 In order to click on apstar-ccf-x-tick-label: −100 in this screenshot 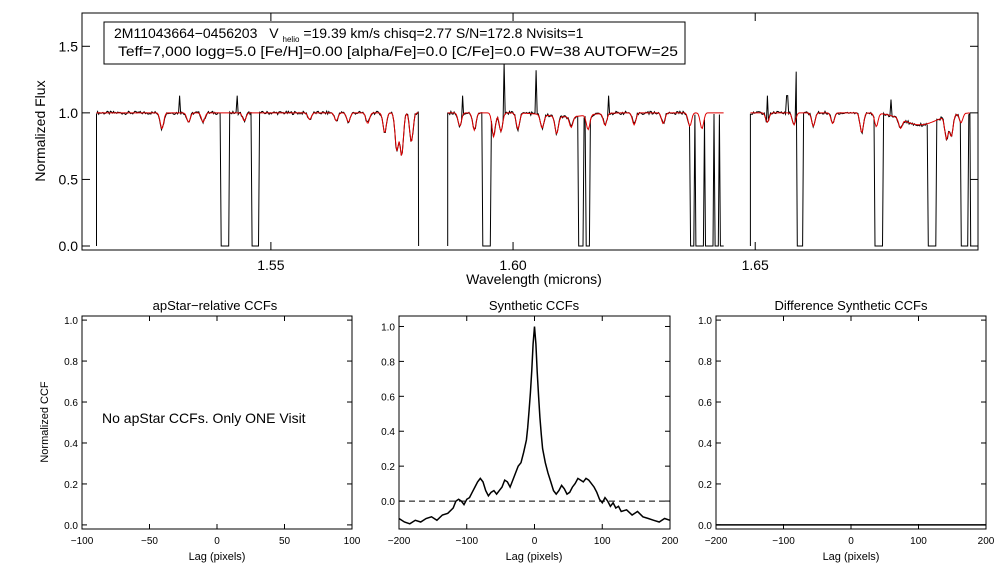, I will do `click(82, 541)`.